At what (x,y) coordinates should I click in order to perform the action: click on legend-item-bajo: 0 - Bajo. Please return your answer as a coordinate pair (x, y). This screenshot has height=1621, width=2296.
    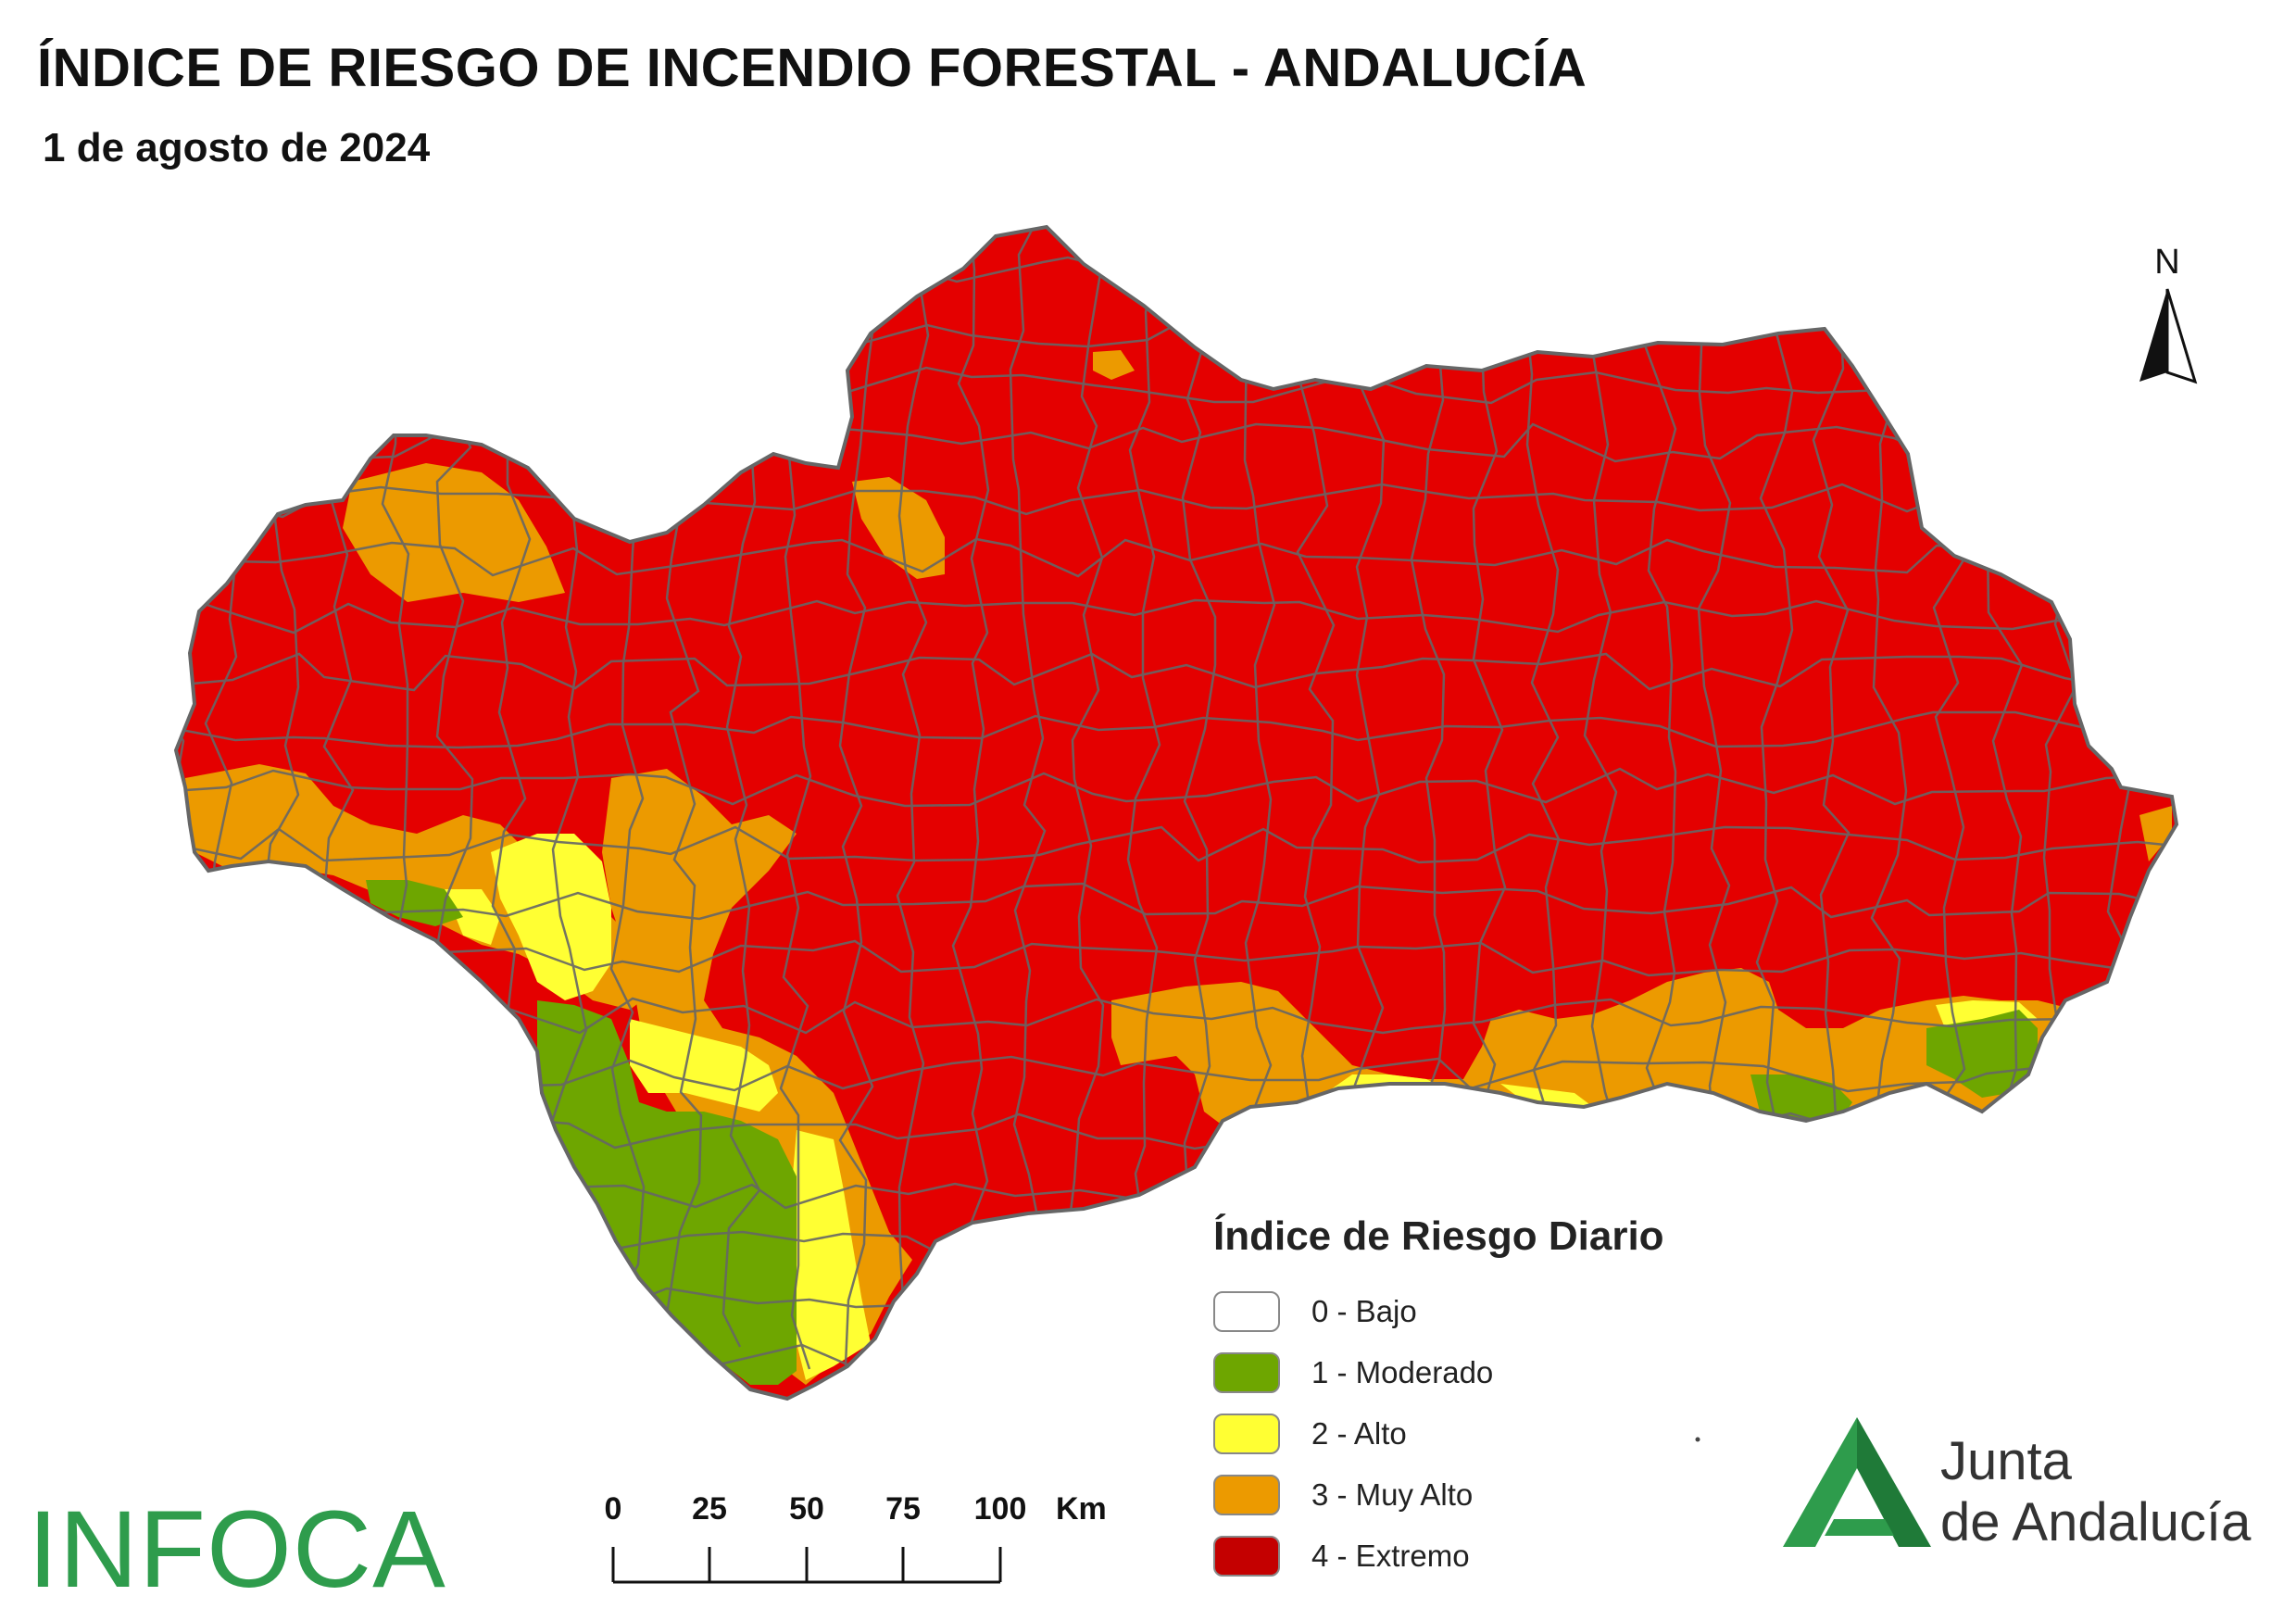
    Looking at the image, I should click on (1472, 1312).